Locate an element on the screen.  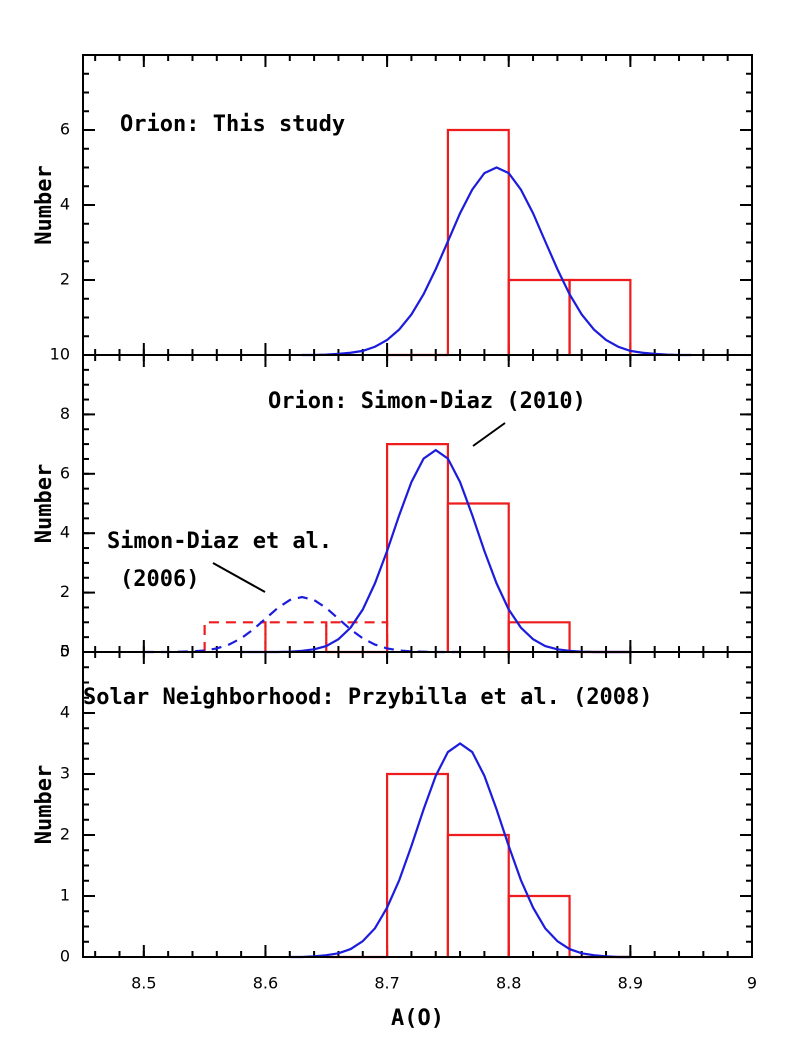
x-tick-label: 9 is located at coordinates (752, 983).